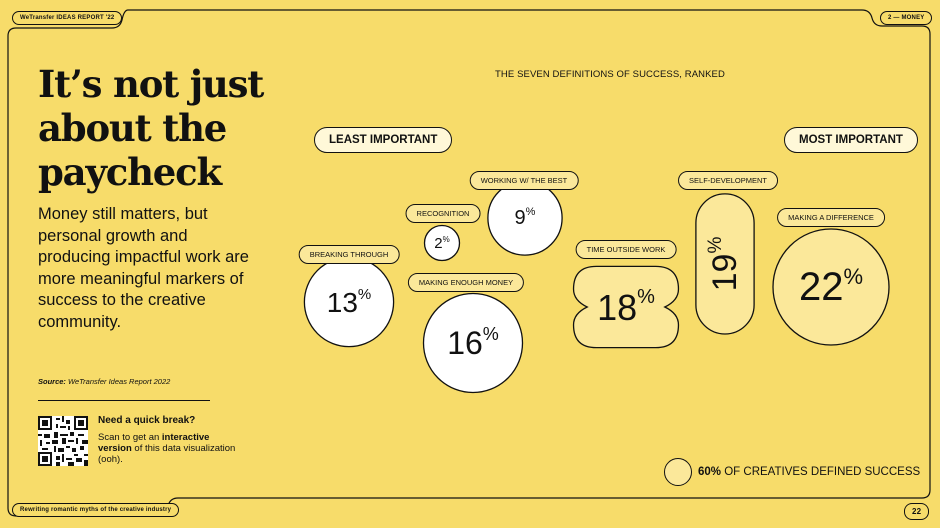 Image resolution: width=940 pixels, height=528 pixels. I want to click on chart-title: THE SEVEN DEFINITIONS OF SUCCESS, RANKED, so click(610, 74).